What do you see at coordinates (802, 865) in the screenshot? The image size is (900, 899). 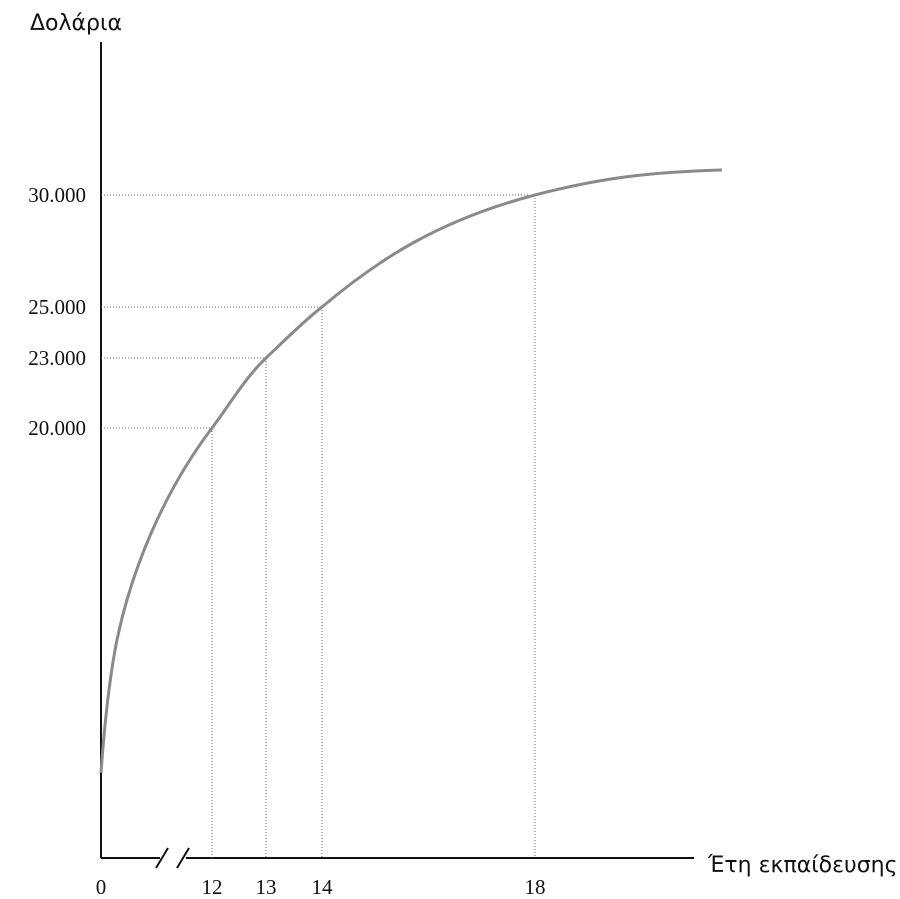 I see `x-axis-title: Έτη εκπαίδευσης` at bounding box center [802, 865].